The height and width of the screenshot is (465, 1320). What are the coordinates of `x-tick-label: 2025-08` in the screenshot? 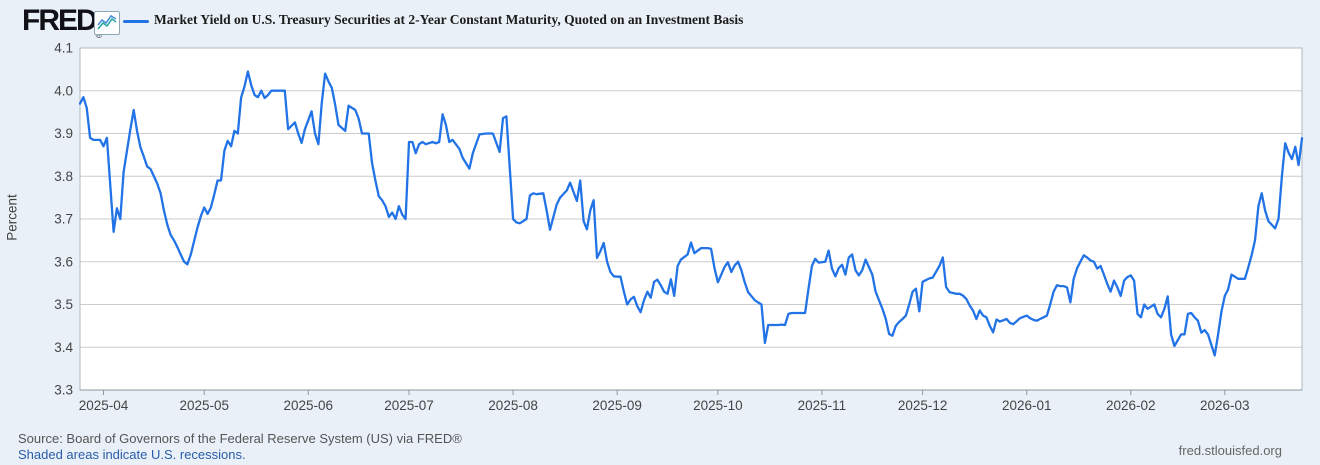 It's located at (513, 405).